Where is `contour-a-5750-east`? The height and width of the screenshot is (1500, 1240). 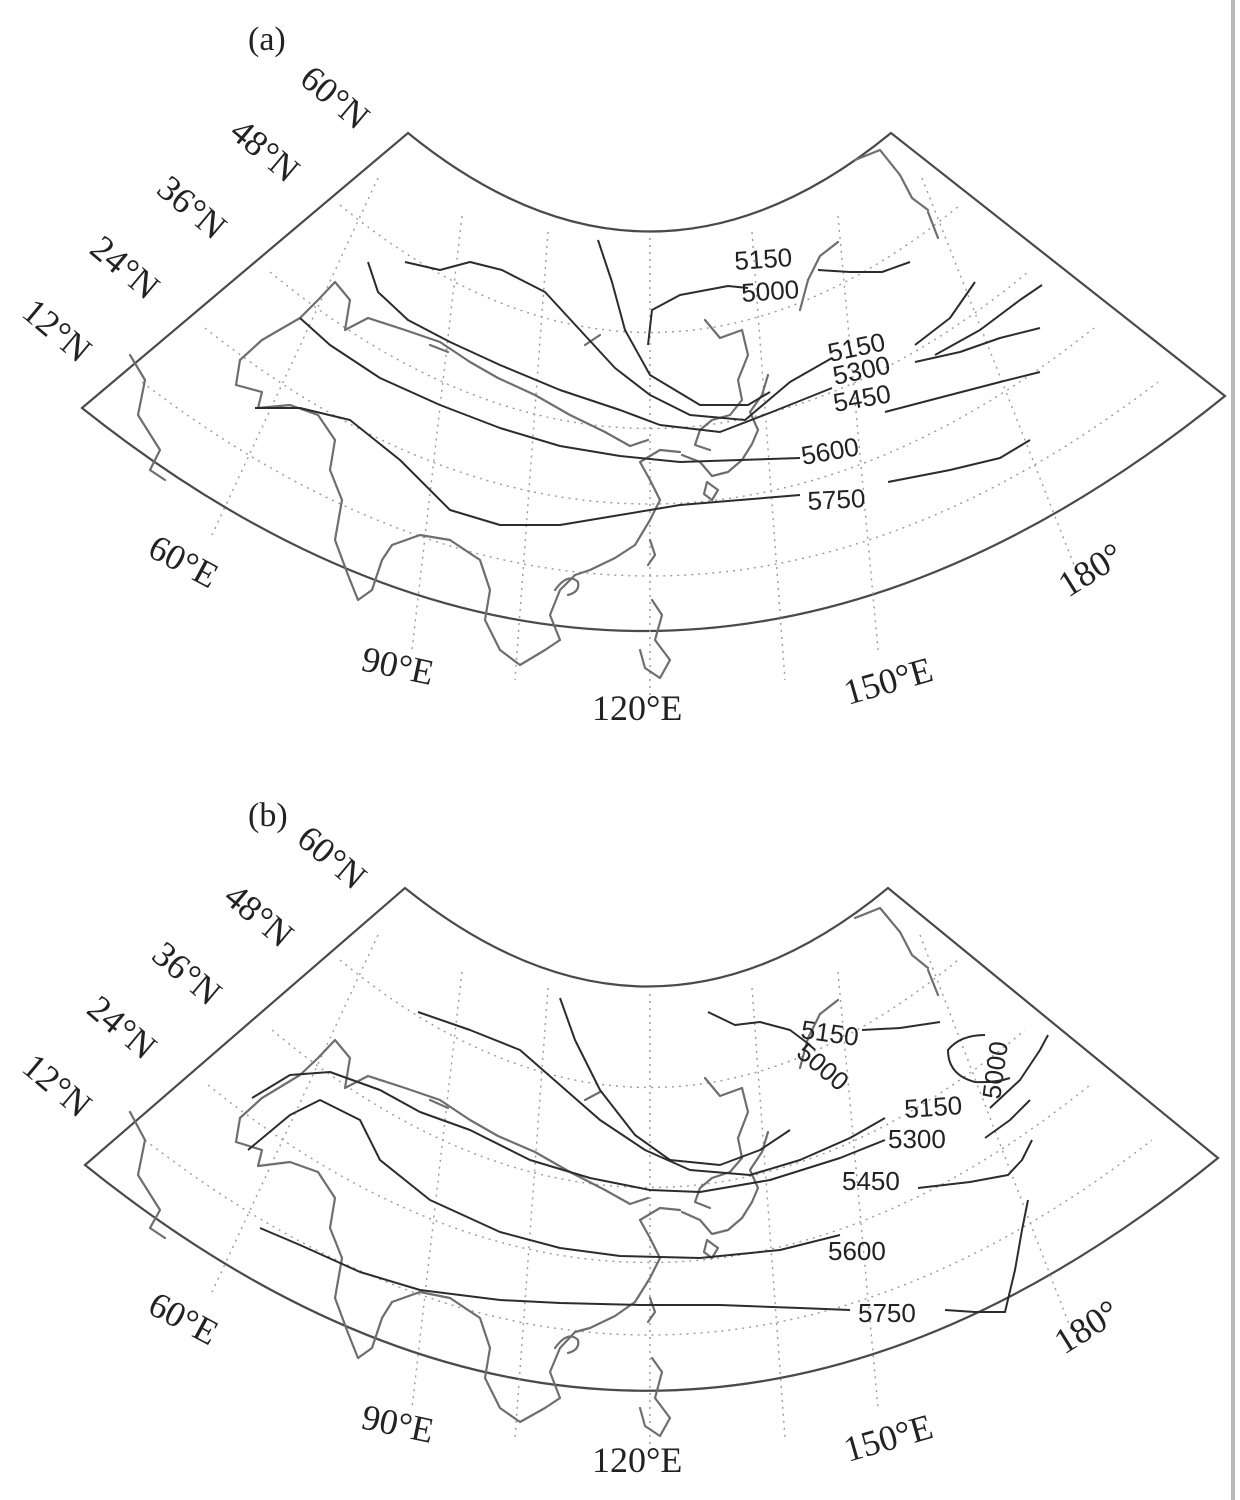 contour-a-5750-east is located at coordinates (959, 461).